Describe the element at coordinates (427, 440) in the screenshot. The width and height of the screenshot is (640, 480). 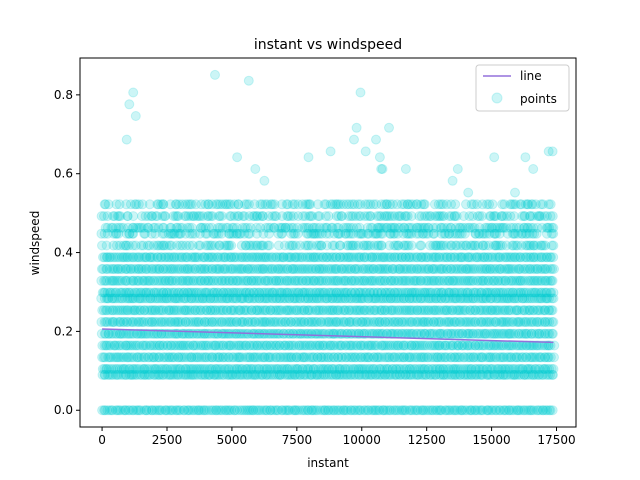
I see `x-tick-label: 12500` at that location.